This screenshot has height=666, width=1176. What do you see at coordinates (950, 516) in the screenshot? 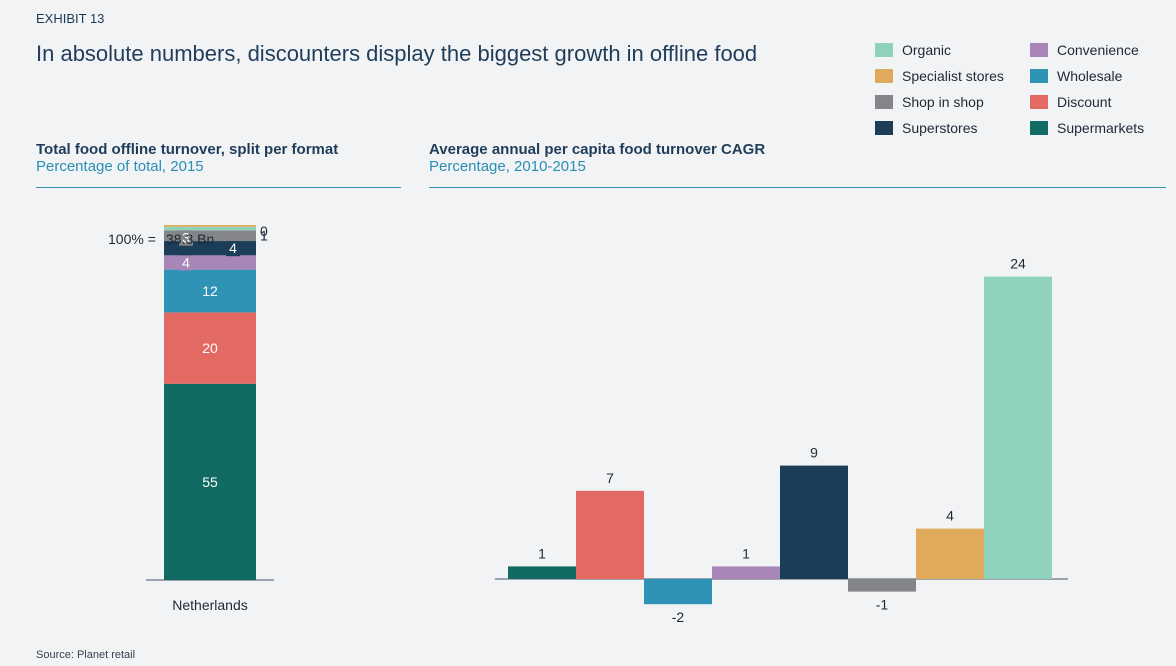
I see `cagr-label-specialist-stores: 4` at bounding box center [950, 516].